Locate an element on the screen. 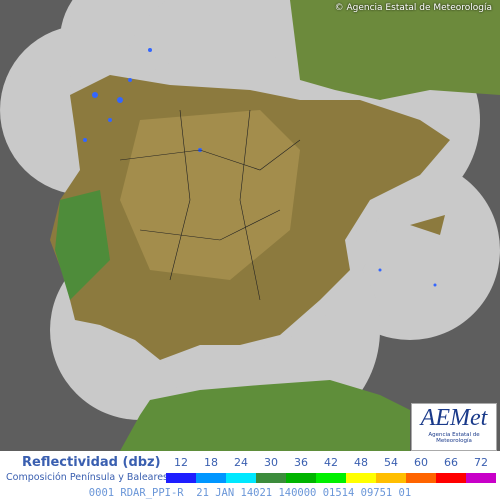 This screenshot has width=500, height=500. scale-label: 66 is located at coordinates (451, 462).